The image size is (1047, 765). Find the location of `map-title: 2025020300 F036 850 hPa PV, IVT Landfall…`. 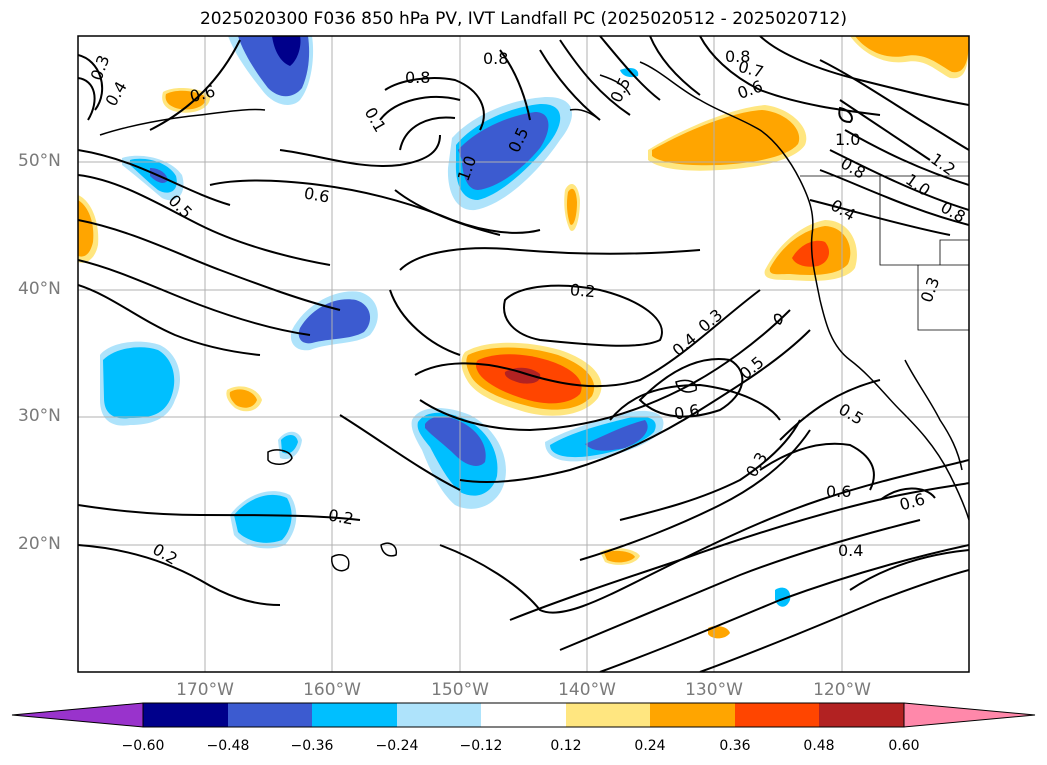

map-title: 2025020300 F036 850 hPa PV, IVT Landfall… is located at coordinates (523, 19).